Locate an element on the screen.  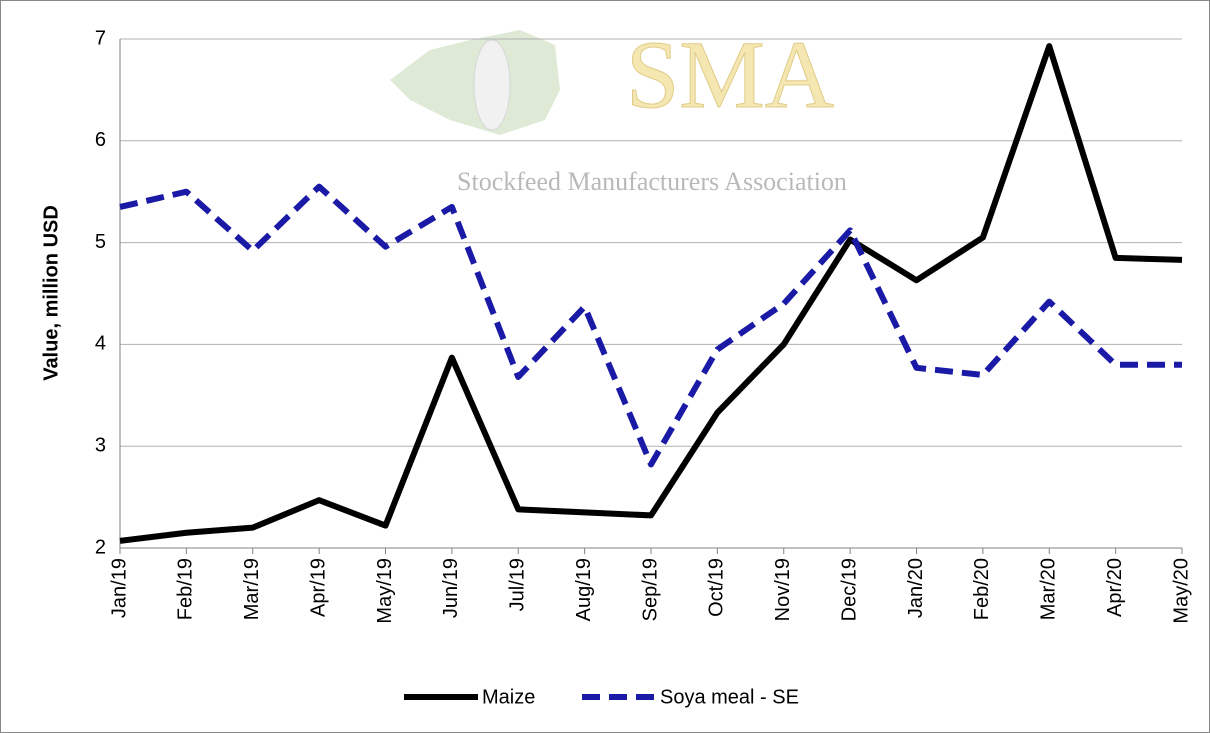
x-tick-label: May/20 is located at coordinates (1181, 591).